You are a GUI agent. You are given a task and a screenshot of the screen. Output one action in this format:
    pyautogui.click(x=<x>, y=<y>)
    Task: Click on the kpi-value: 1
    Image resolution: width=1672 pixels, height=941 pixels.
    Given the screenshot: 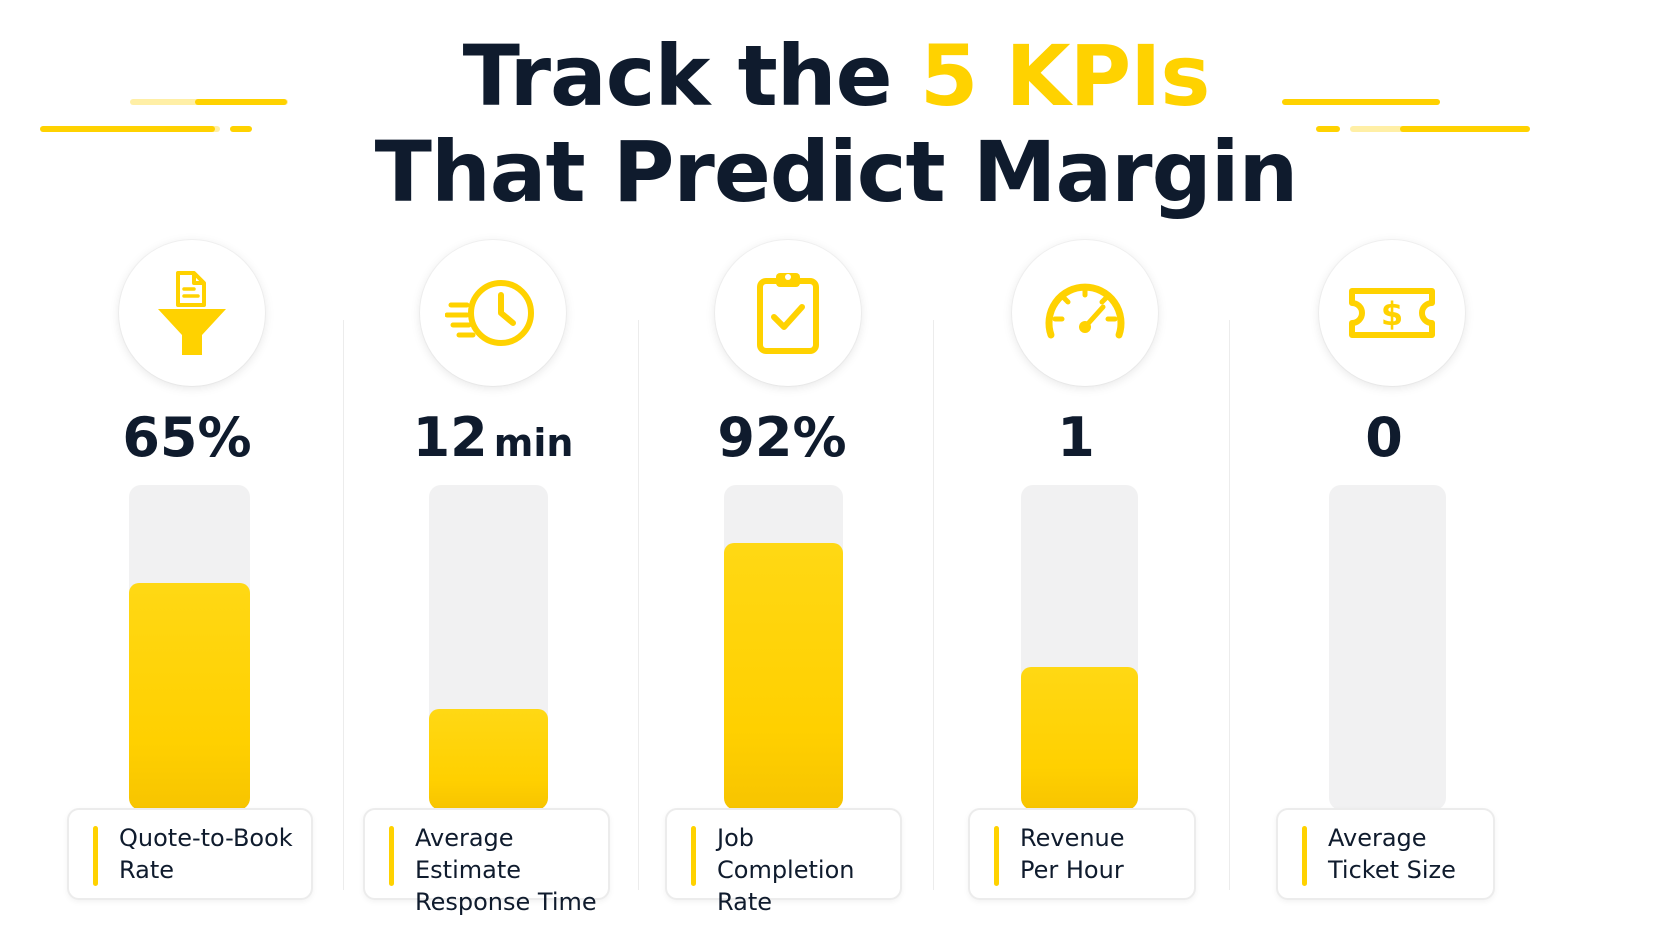 What is the action you would take?
    pyautogui.click(x=1079, y=440)
    